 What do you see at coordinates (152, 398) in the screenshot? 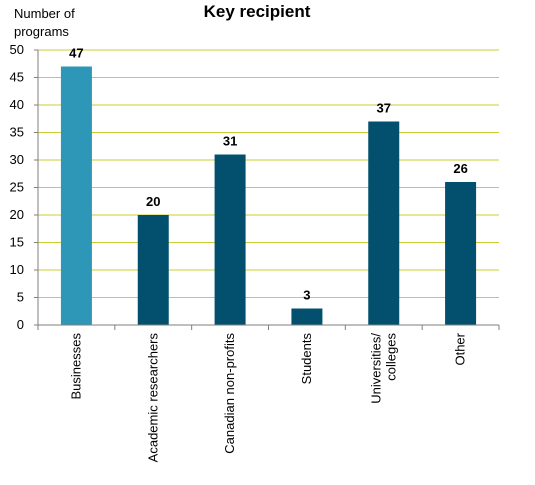
I see `category-label: Academic researchers` at bounding box center [152, 398].